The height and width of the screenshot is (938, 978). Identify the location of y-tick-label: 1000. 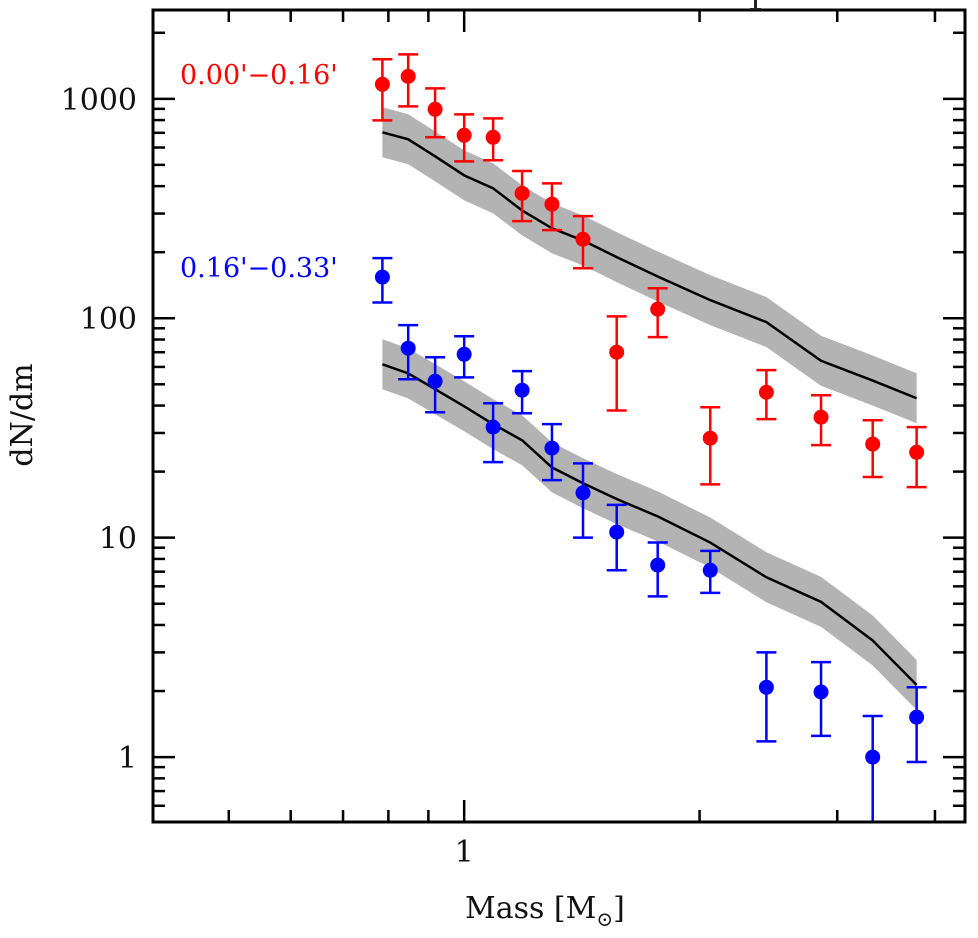
(99, 100).